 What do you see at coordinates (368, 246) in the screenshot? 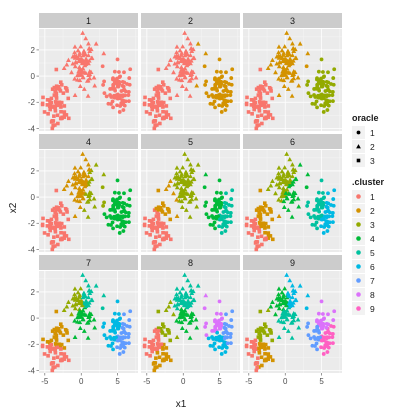
I see `legend-cluster: .cluster 1 2 3 4 5 6 7 8 9` at bounding box center [368, 246].